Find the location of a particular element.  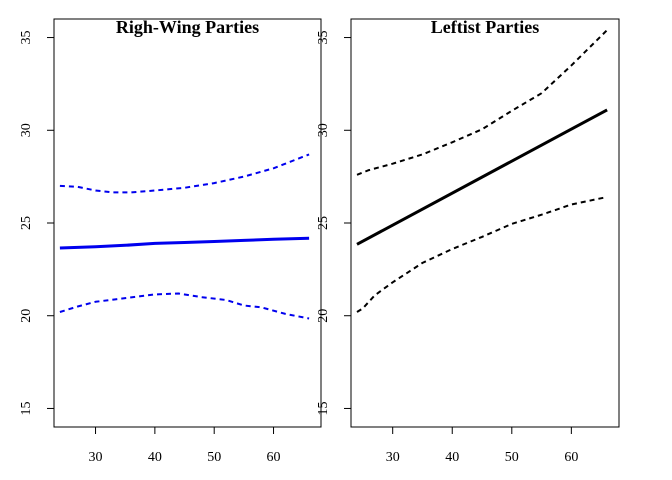

estimate-line-right-wing is located at coordinates (184, 243).